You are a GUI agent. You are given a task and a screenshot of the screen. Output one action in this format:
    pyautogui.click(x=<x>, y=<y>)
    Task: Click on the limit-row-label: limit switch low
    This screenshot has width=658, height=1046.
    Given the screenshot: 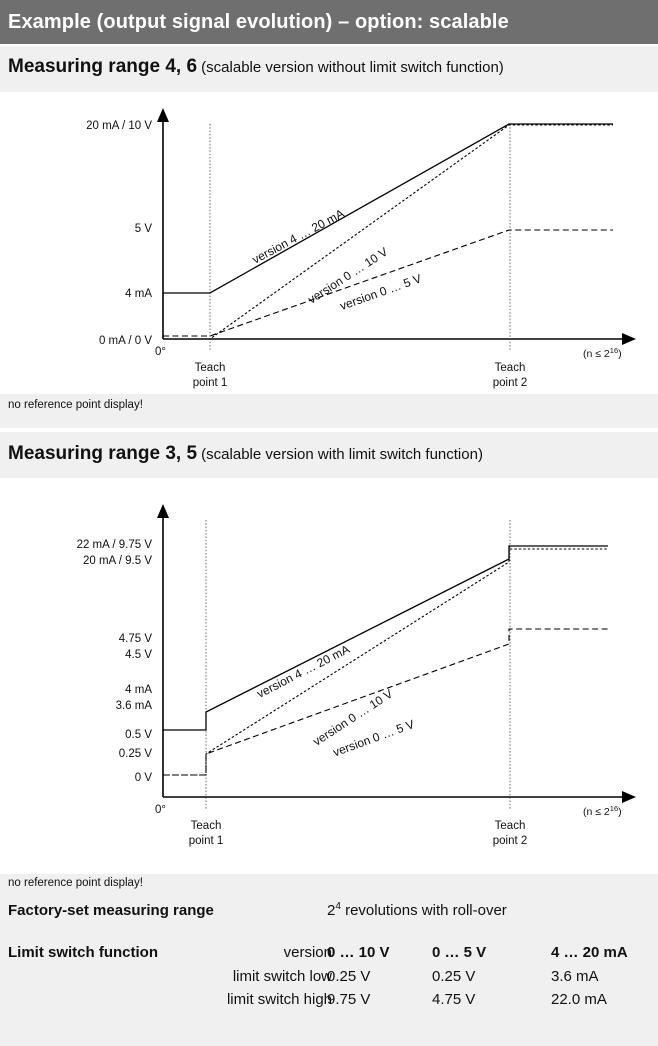 What is the action you would take?
    pyautogui.click(x=282, y=976)
    